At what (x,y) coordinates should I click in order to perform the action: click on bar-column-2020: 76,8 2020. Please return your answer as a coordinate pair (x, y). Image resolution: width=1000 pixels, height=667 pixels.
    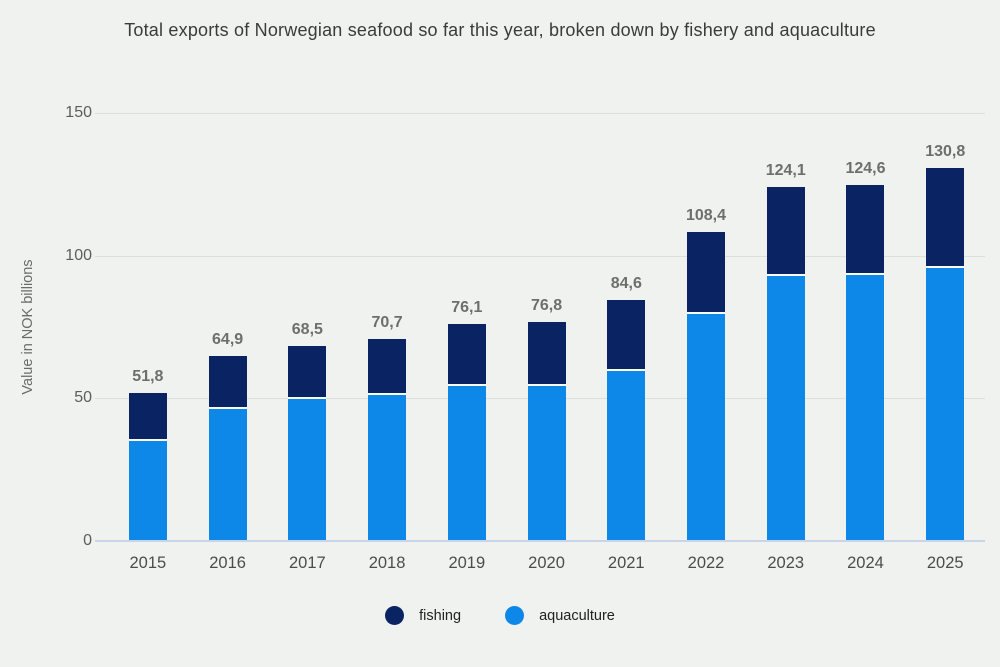
    Looking at the image, I should click on (547, 342).